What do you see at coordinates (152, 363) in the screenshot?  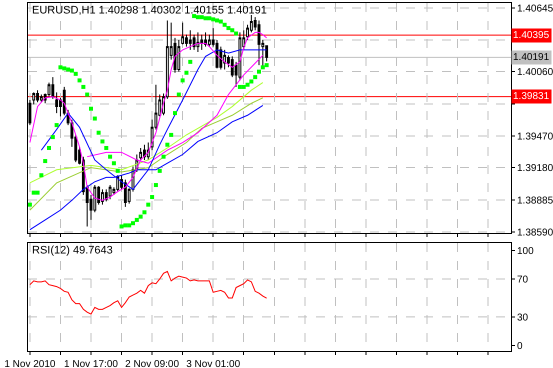 I see `x-tick-label: 2 Nov 09:00` at bounding box center [152, 363].